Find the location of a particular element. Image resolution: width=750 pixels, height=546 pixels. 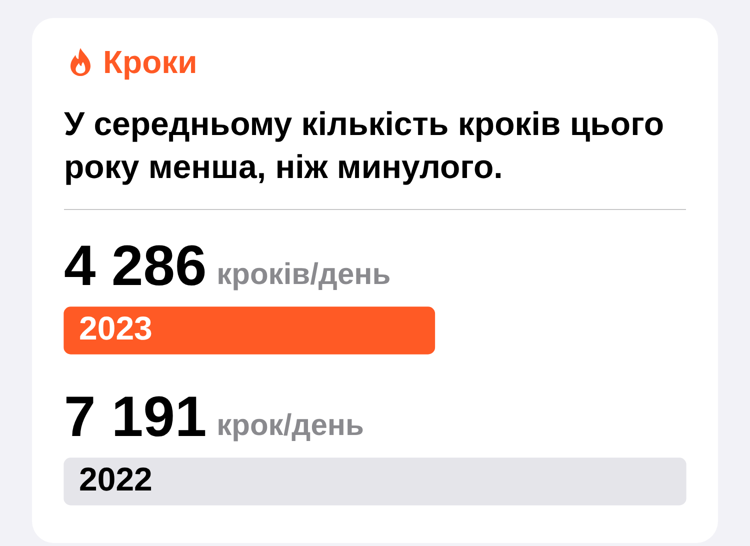

chart-title: Кроки is located at coordinates (150, 62).